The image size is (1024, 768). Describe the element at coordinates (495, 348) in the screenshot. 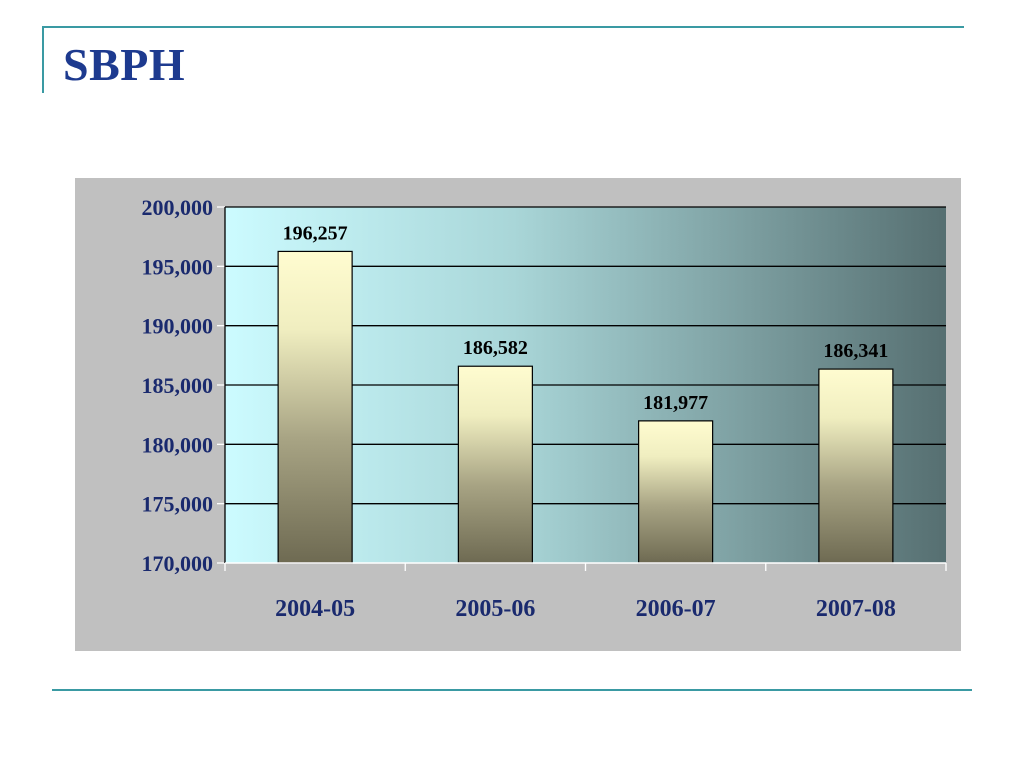

I see `data-label: 186,582` at that location.